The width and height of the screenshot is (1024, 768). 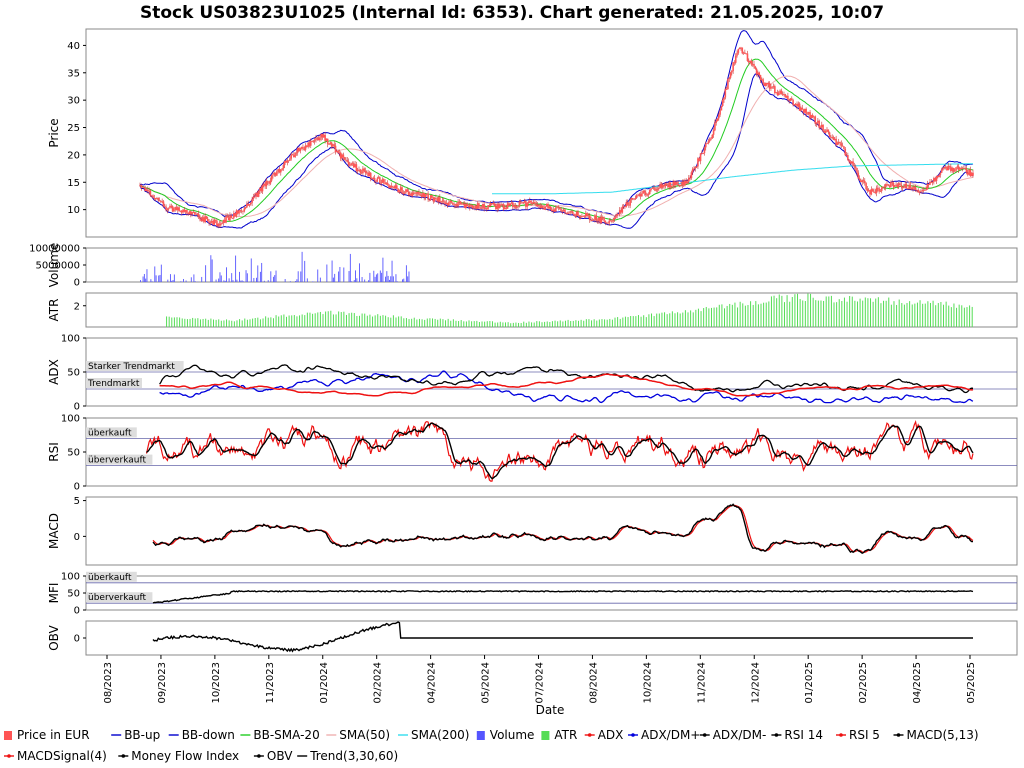 What do you see at coordinates (433, 735) in the screenshot?
I see `legend-item: SMA(200)` at bounding box center [433, 735].